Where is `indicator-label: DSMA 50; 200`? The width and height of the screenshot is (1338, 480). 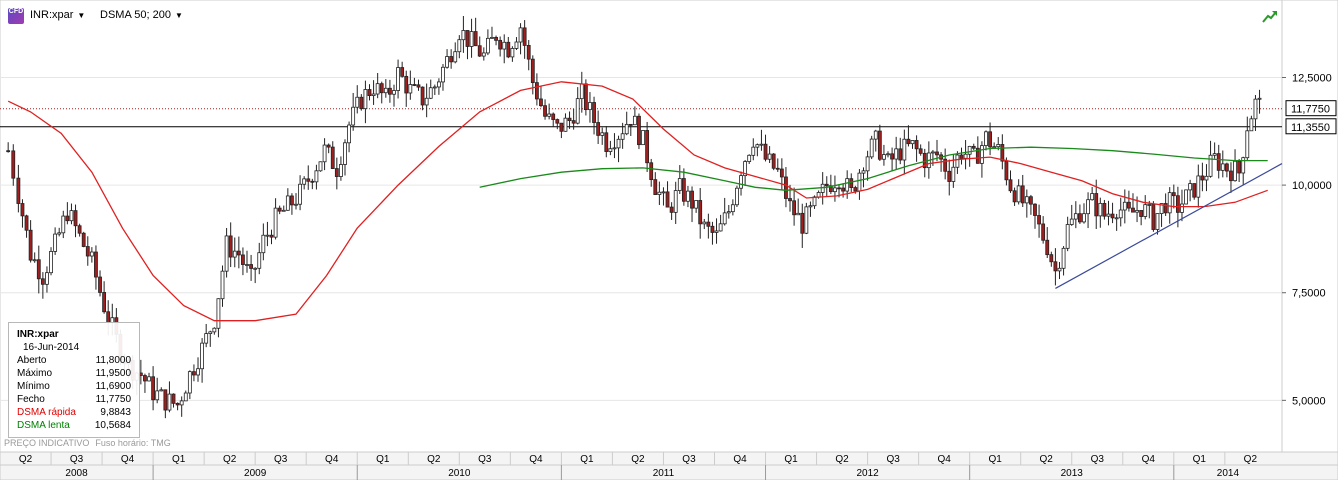 indicator-label: DSMA 50; 200 is located at coordinates (135, 15).